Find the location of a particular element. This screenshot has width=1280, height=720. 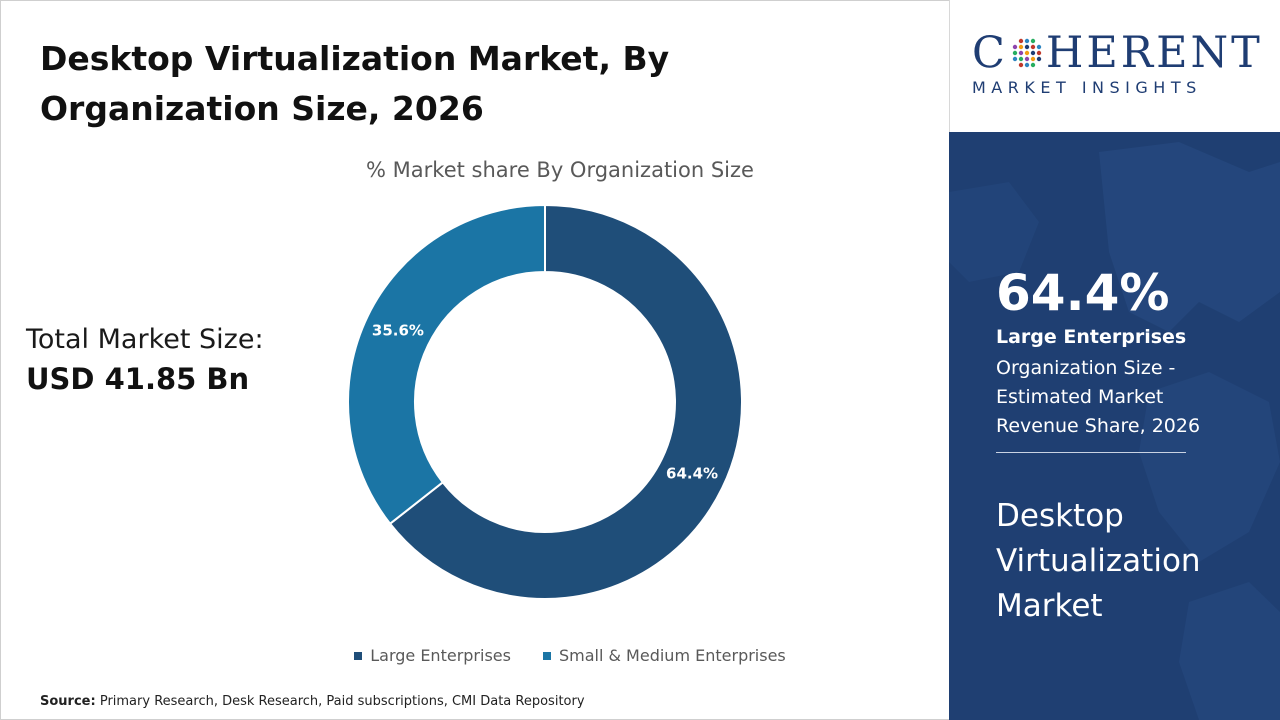

globe-dots-icon is located at coordinates (1027, 53).